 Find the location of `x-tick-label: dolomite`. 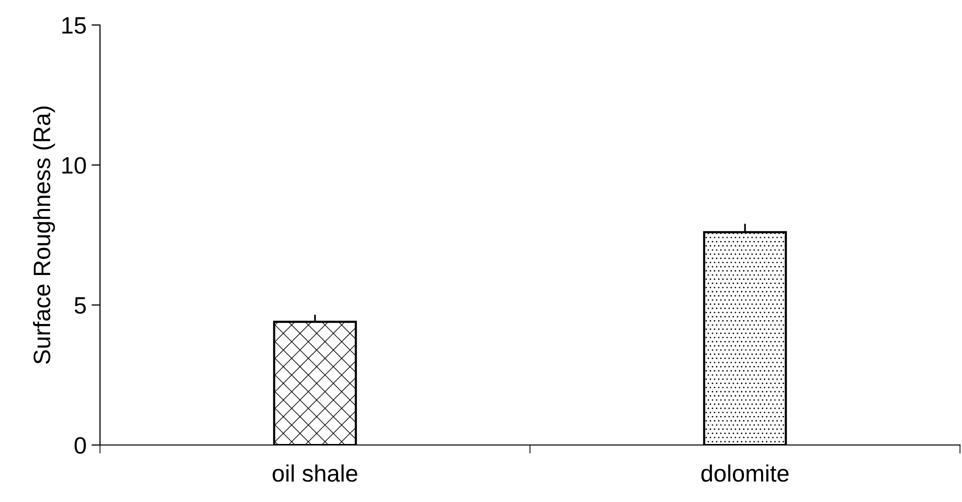

x-tick-label: dolomite is located at coordinates (745, 473).